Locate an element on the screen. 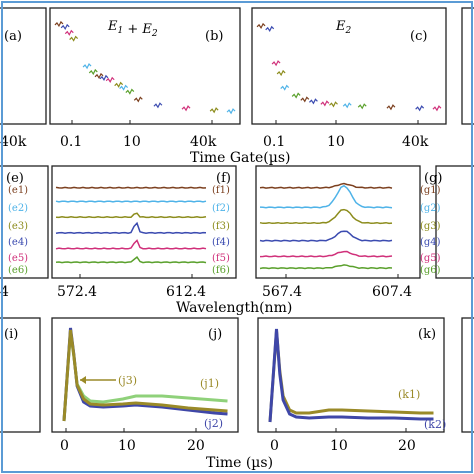  frame-h is located at coordinates (454, 222).